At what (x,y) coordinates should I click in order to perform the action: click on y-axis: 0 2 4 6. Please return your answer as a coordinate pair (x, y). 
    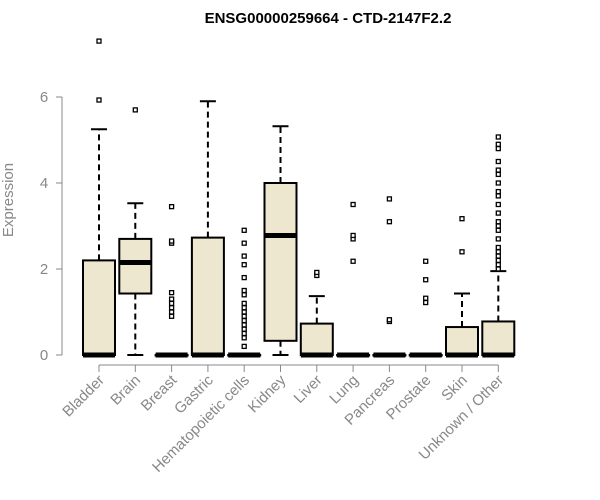
    Looking at the image, I should click on (51, 226).